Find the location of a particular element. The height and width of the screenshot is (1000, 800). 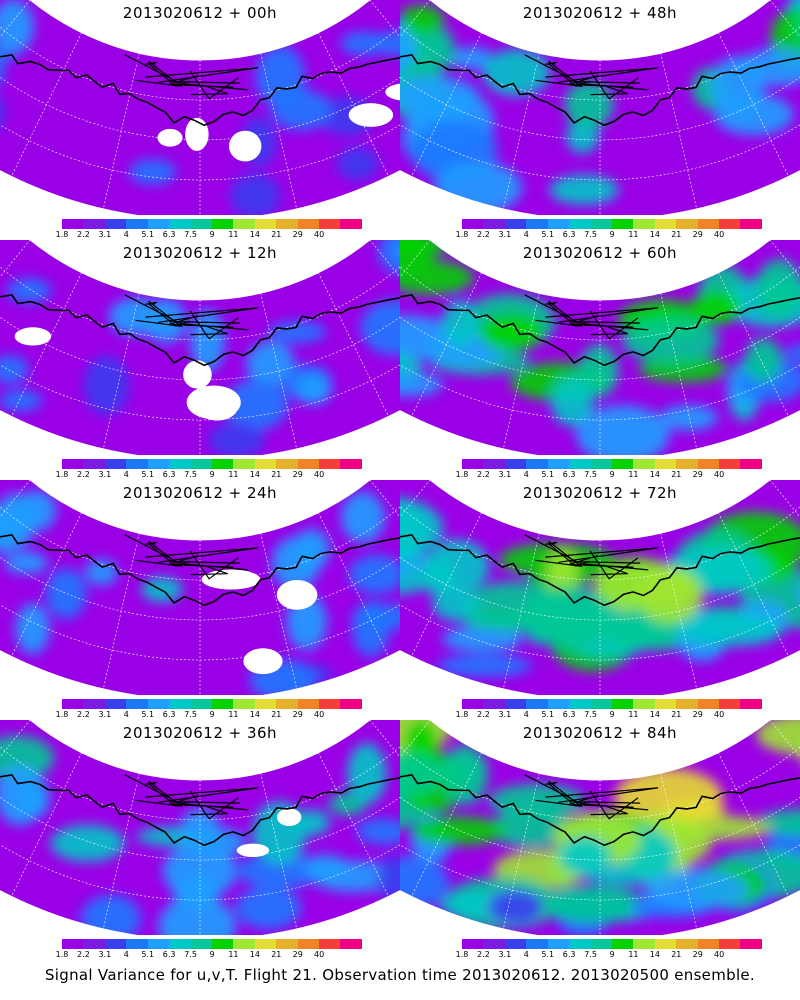

panel-title: 2013020612 + 60h is located at coordinates (600, 253).